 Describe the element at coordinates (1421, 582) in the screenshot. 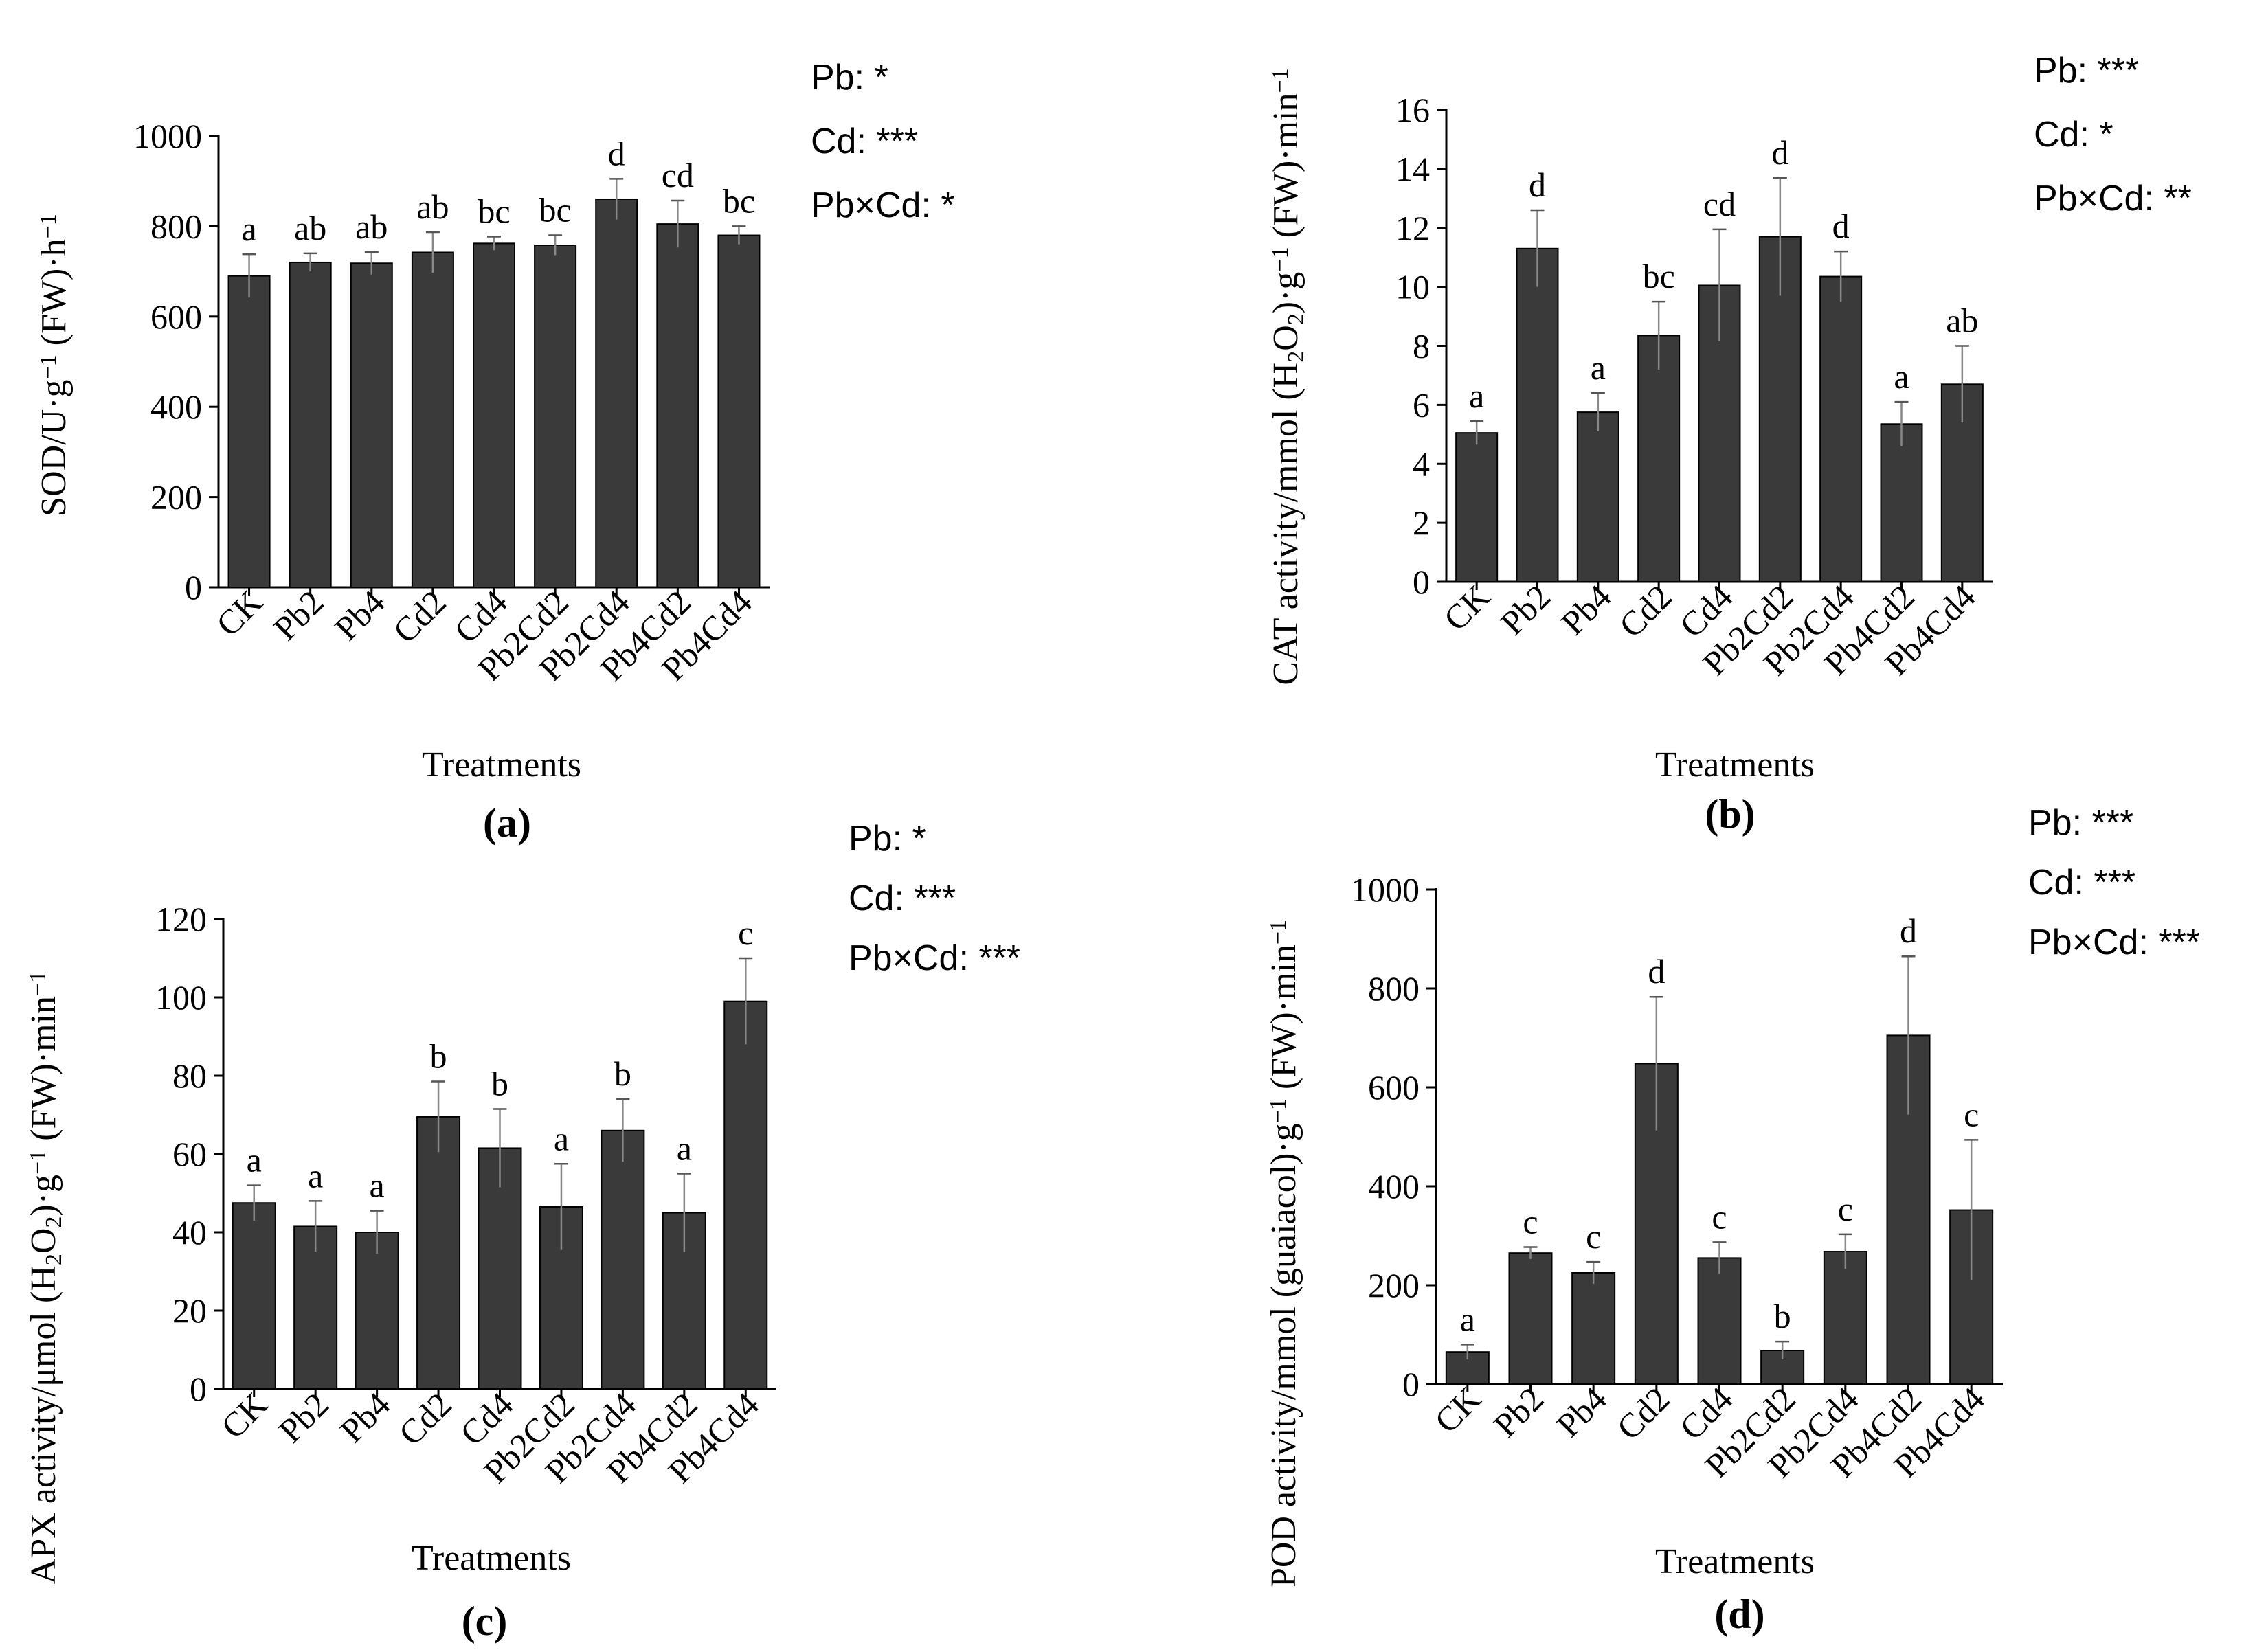

I see `y-tick-label: 0` at that location.